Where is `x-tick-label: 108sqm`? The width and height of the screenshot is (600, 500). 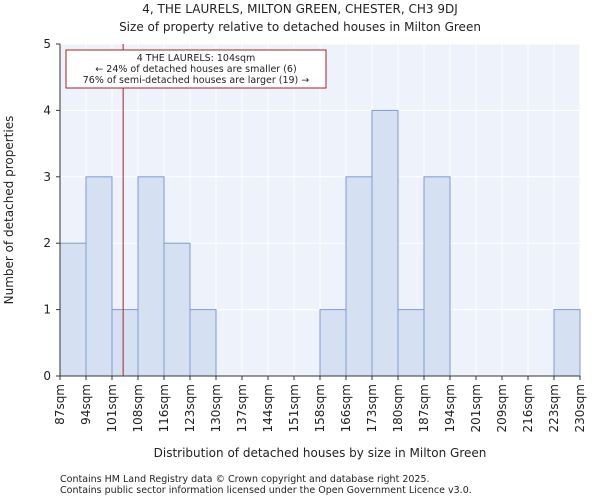 x-tick-label: 108sqm is located at coordinates (138, 408).